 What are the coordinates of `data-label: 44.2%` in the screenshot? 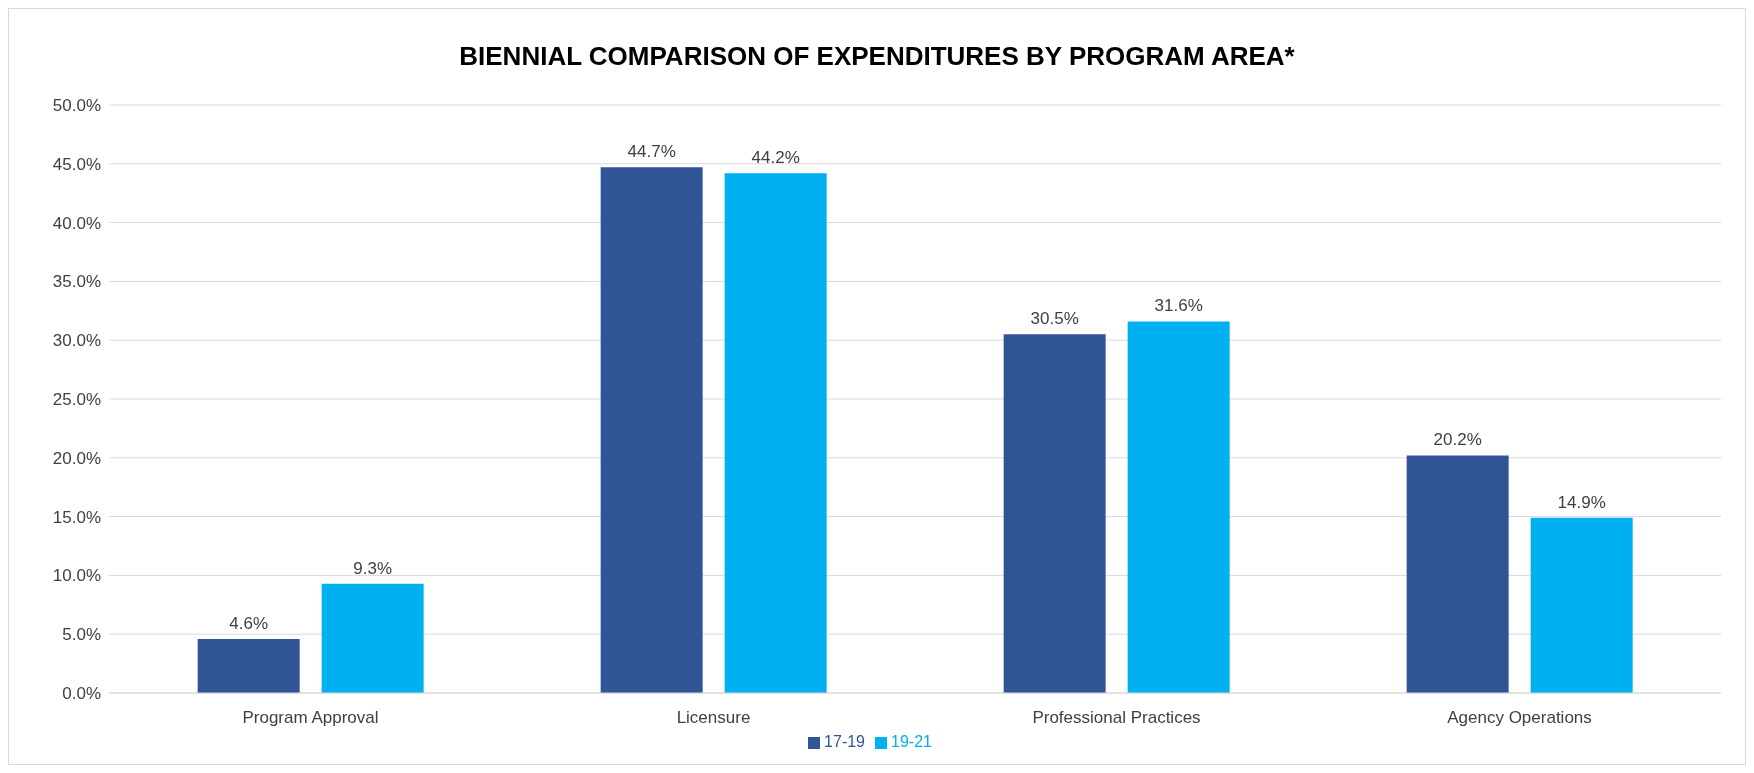 It's located at (775, 158).